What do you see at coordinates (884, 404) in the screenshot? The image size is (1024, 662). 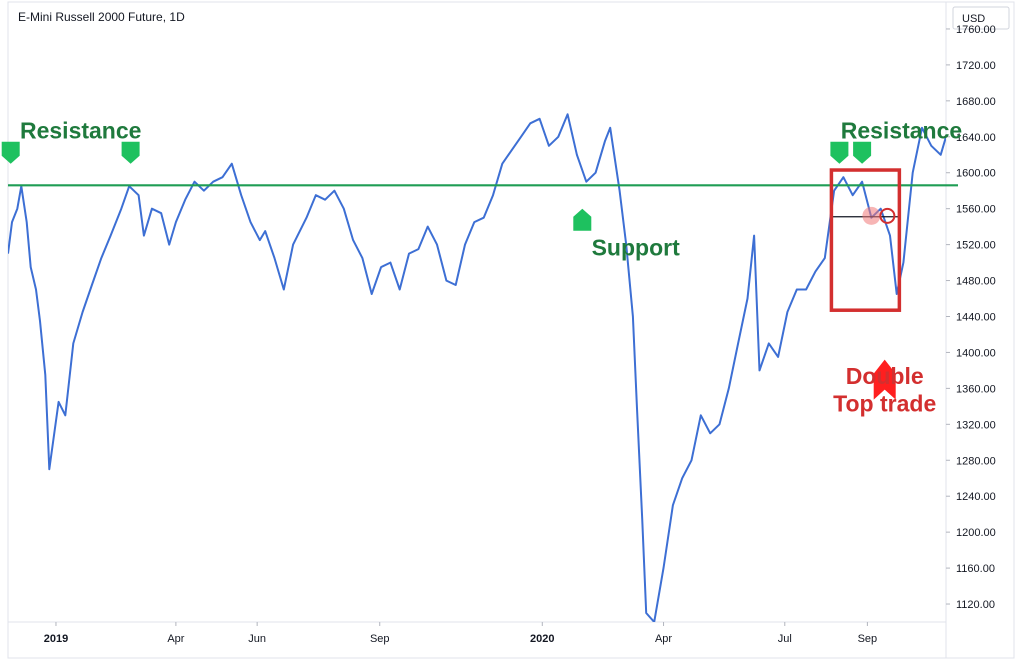 I see `annotation-double-top-2: Top trade` at bounding box center [884, 404].